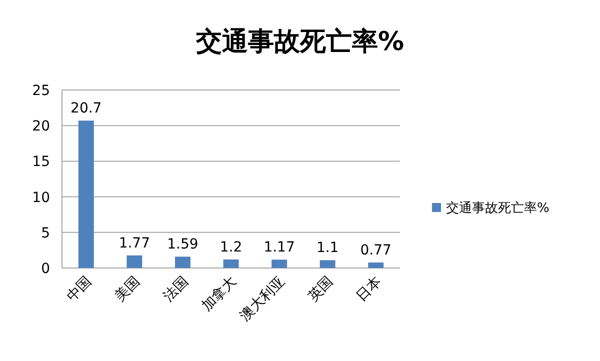  Describe the element at coordinates (182, 244) in the screenshot. I see `data-label: 1.59` at that location.